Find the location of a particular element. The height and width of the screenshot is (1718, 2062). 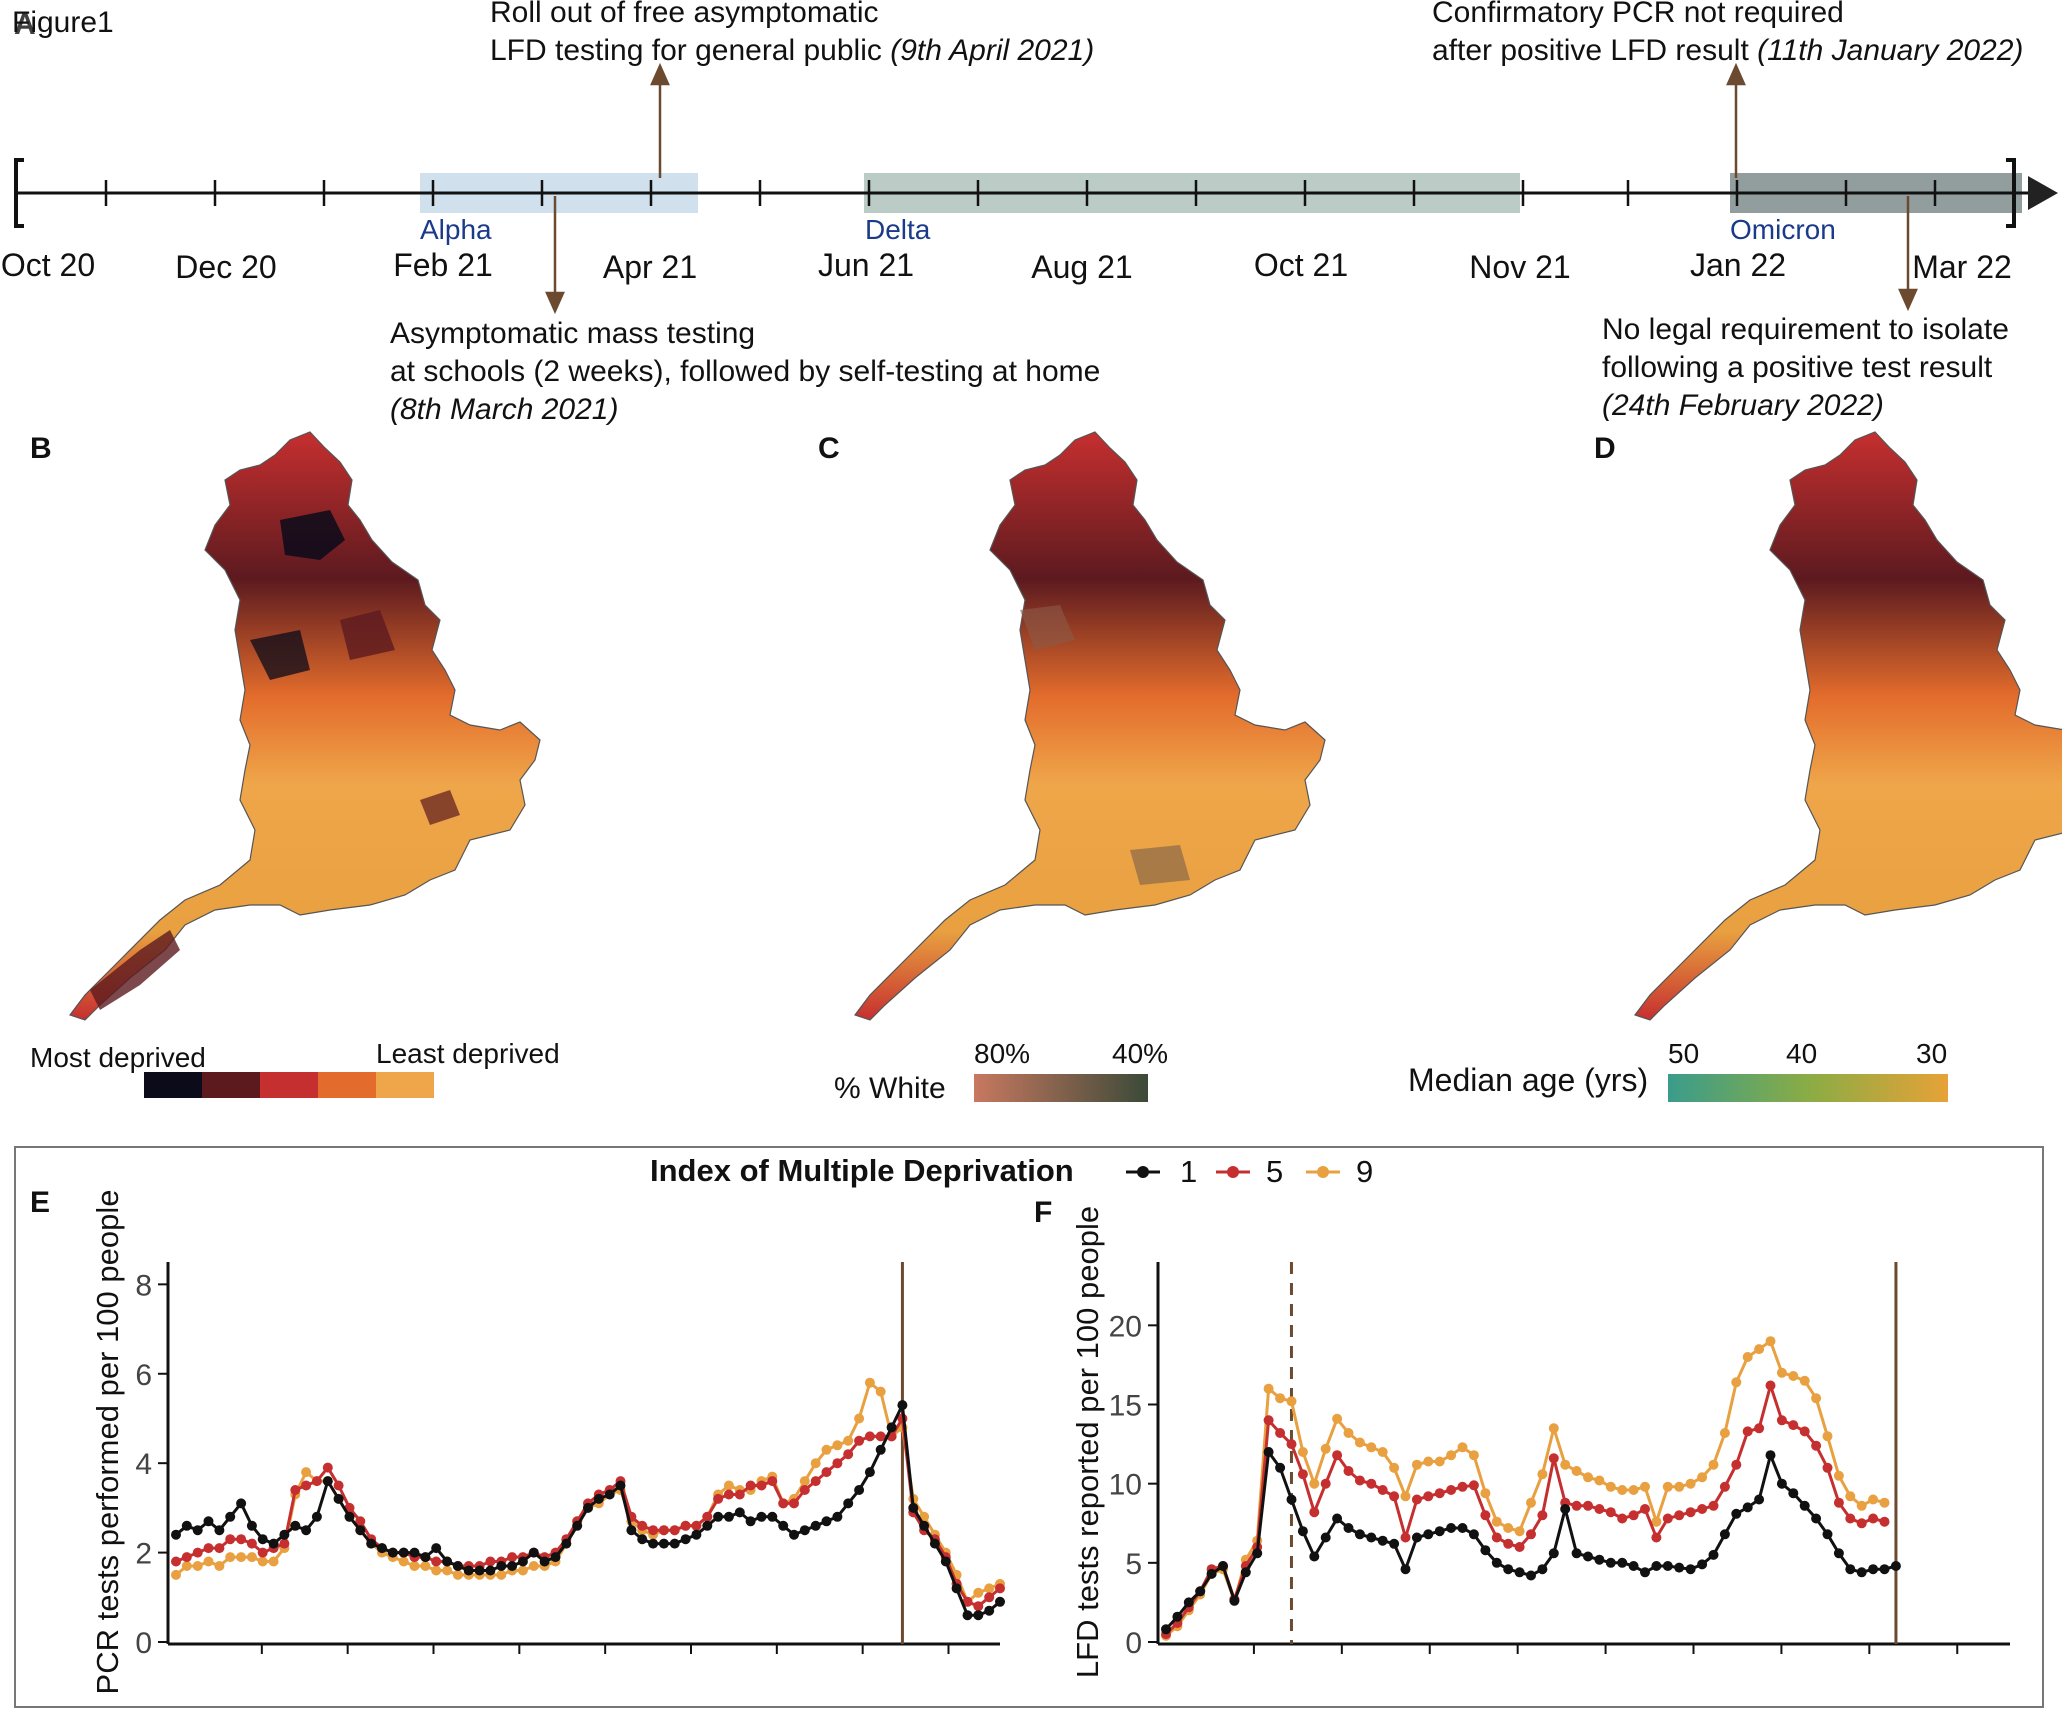

y-tick-label: 8 is located at coordinates (143, 1285).